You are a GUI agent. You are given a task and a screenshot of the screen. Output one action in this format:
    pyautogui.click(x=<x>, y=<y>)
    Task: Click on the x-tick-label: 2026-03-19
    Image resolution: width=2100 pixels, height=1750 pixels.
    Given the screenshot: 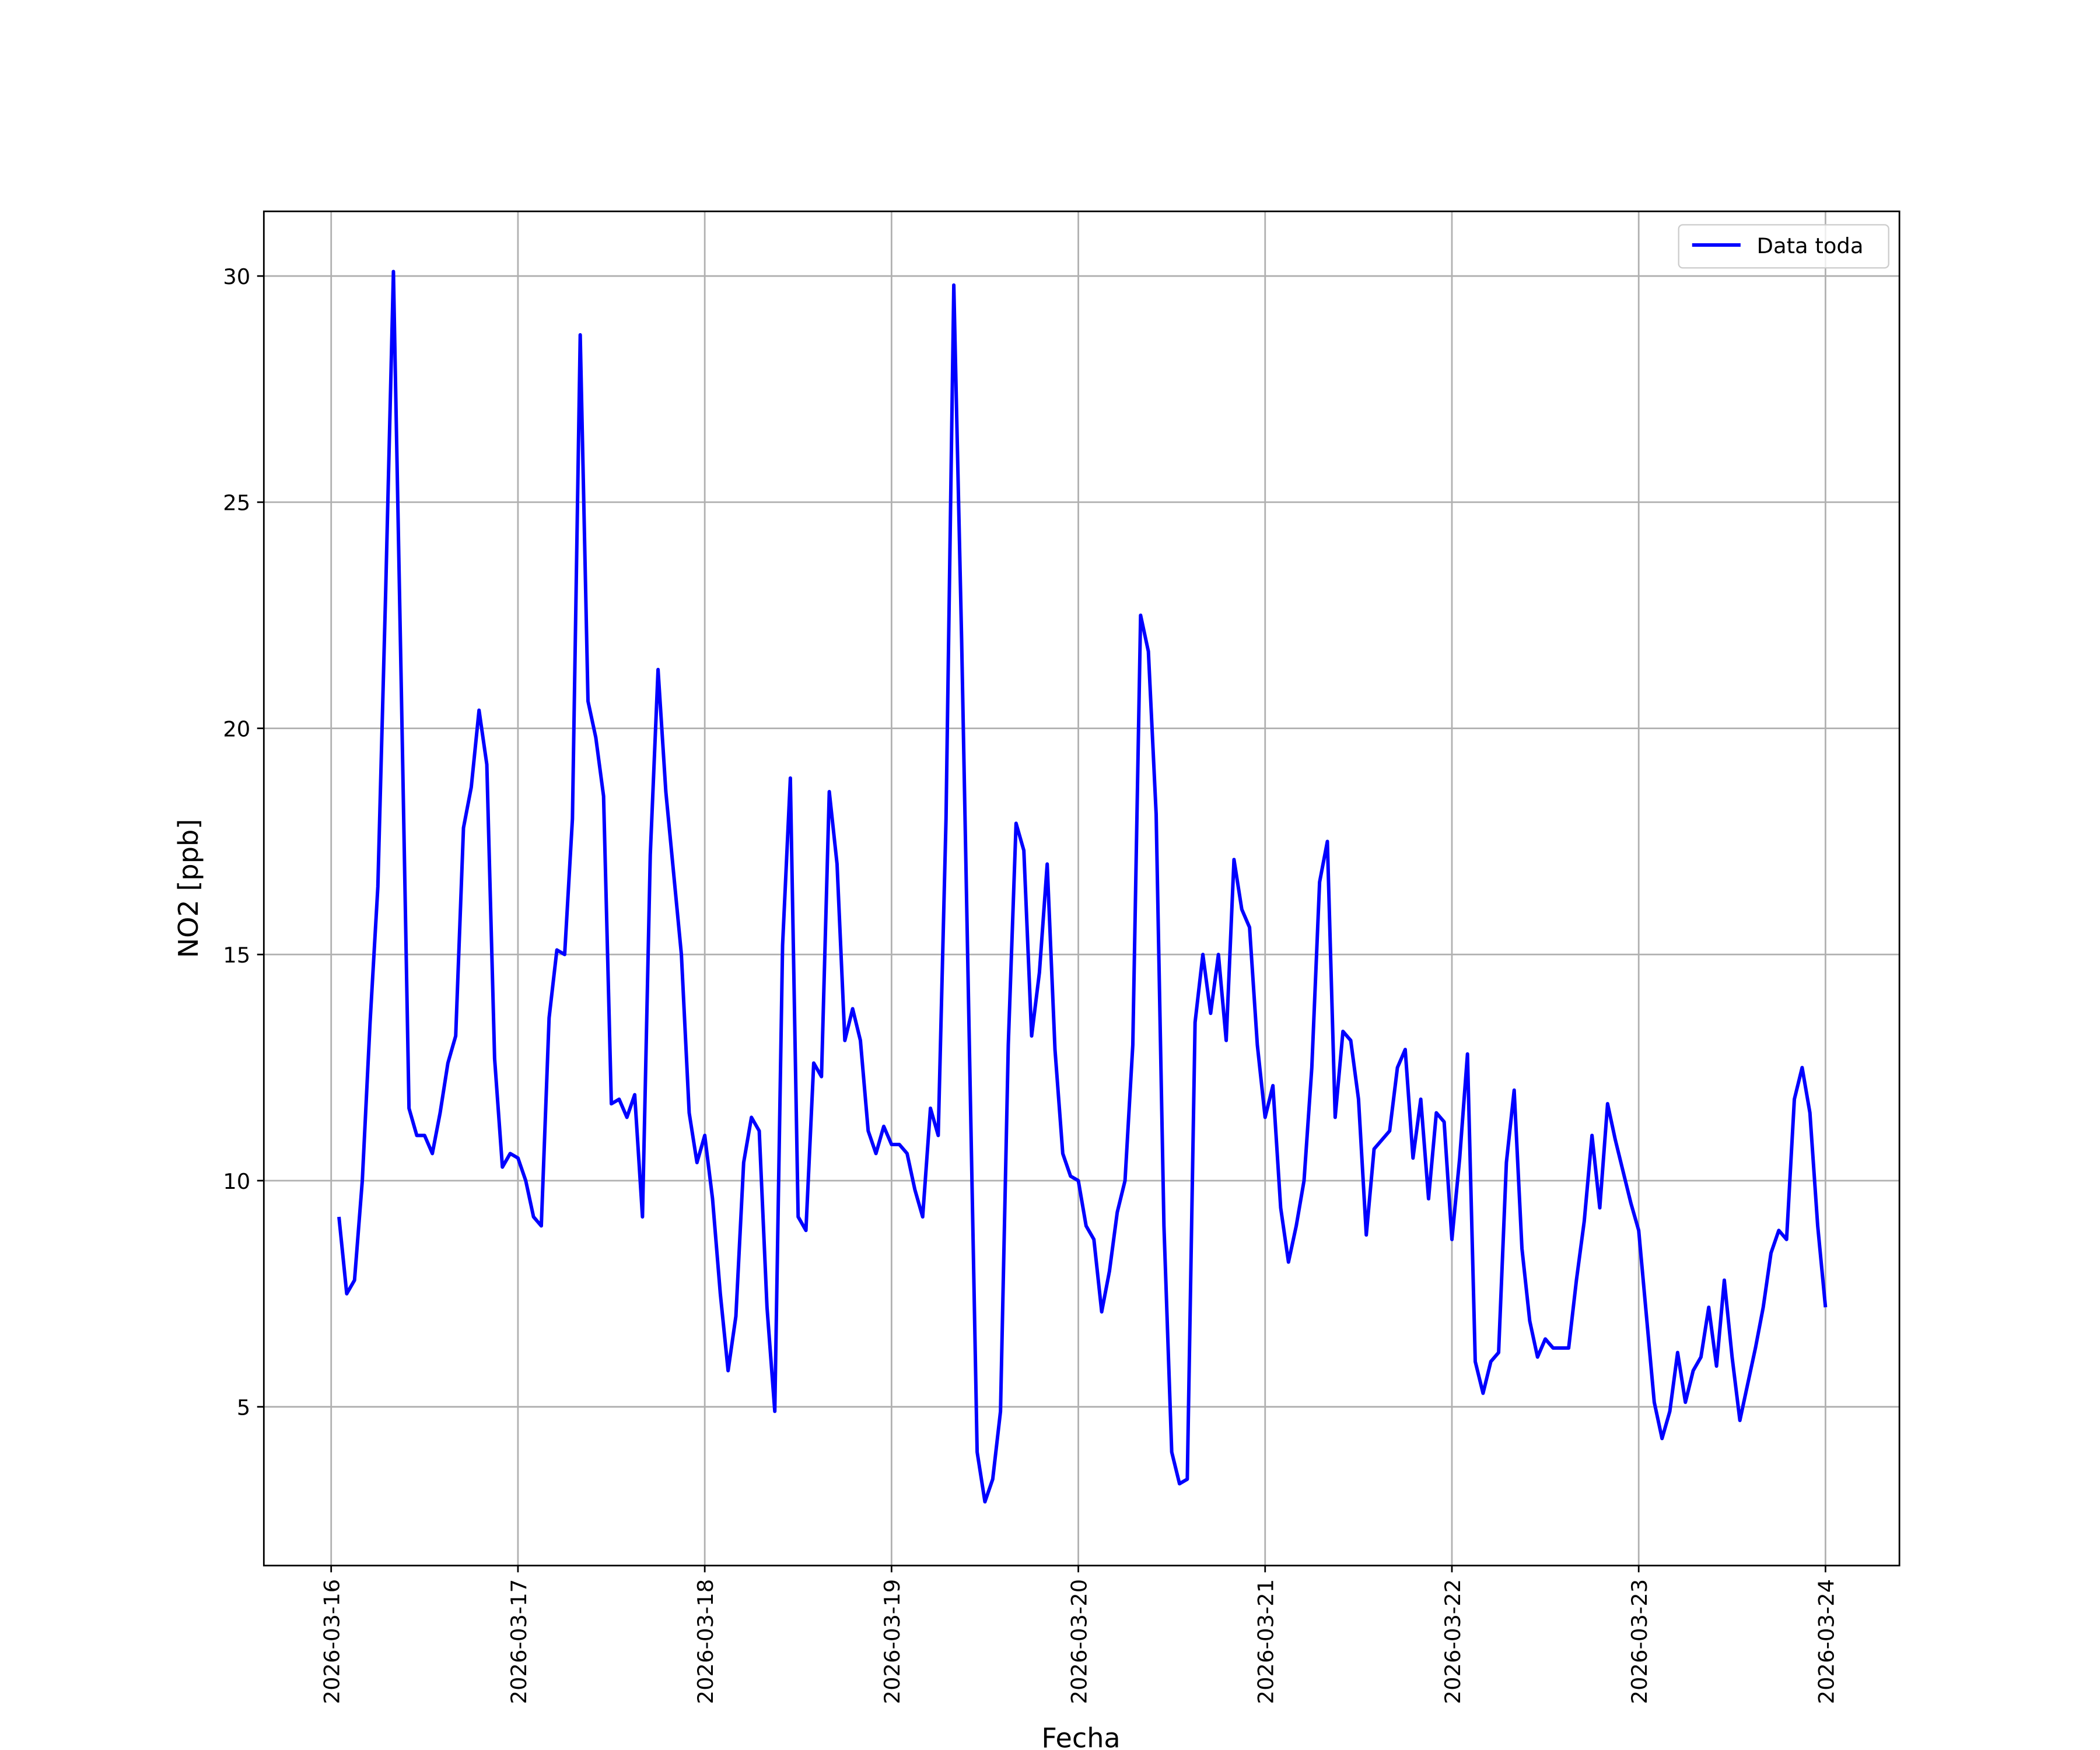 What is the action you would take?
    pyautogui.click(x=892, y=1641)
    